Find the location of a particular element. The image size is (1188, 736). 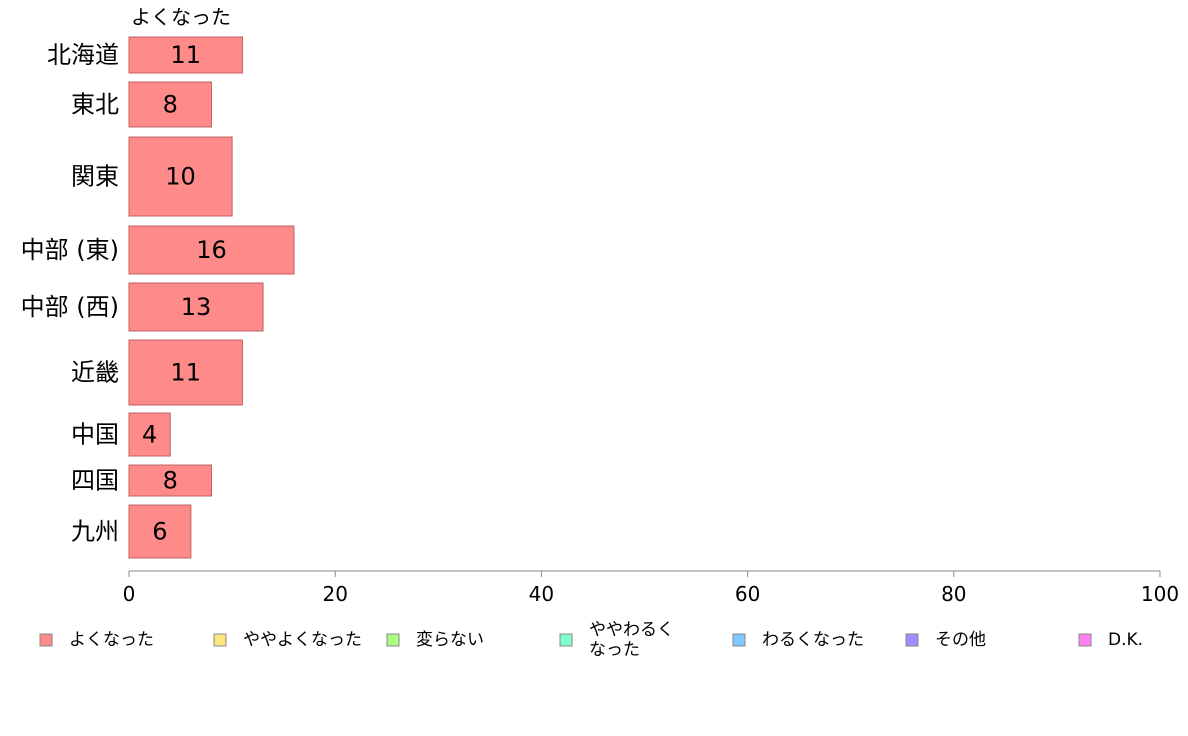

category-label: 中部 (西) is located at coordinates (70, 307).